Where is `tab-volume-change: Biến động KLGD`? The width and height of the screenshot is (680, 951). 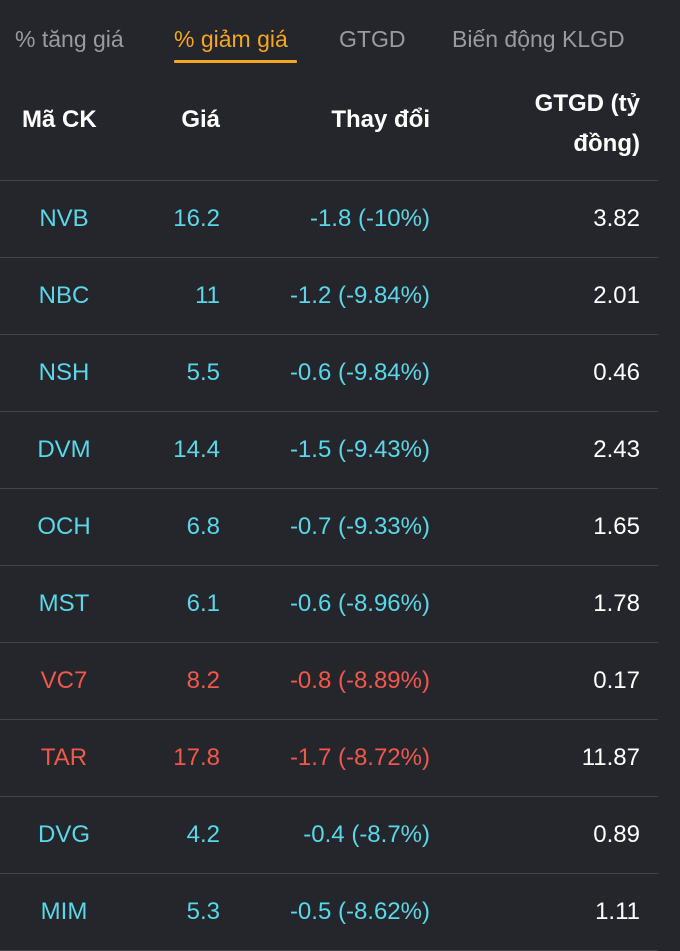
tab-volume-change: Biến động KLGD is located at coordinates (538, 39).